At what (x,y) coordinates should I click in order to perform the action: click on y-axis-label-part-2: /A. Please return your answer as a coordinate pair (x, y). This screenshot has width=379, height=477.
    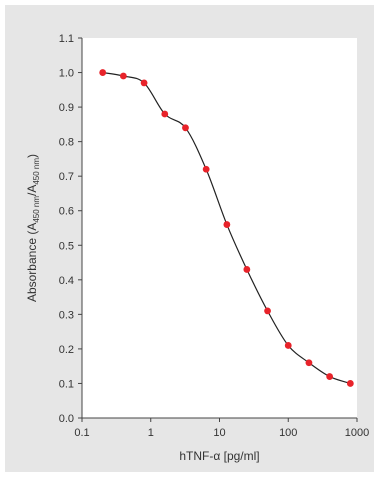
    Looking at the image, I should click on (32, 190).